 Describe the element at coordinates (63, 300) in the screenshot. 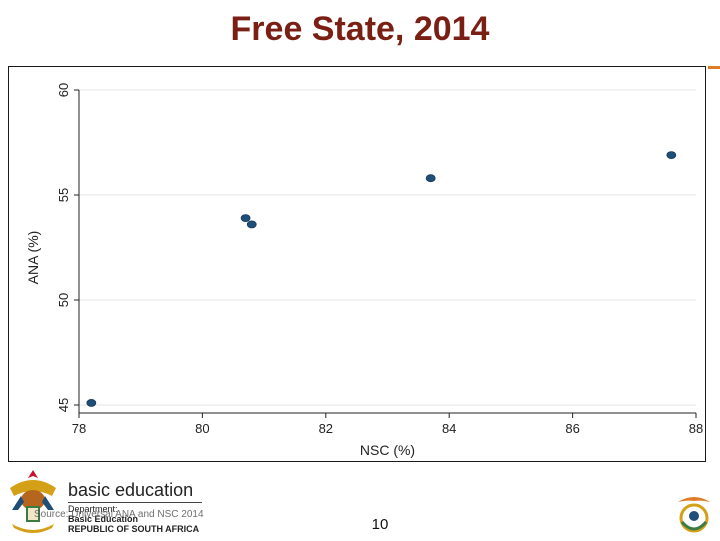

I see `y-tick-label: 50` at that location.